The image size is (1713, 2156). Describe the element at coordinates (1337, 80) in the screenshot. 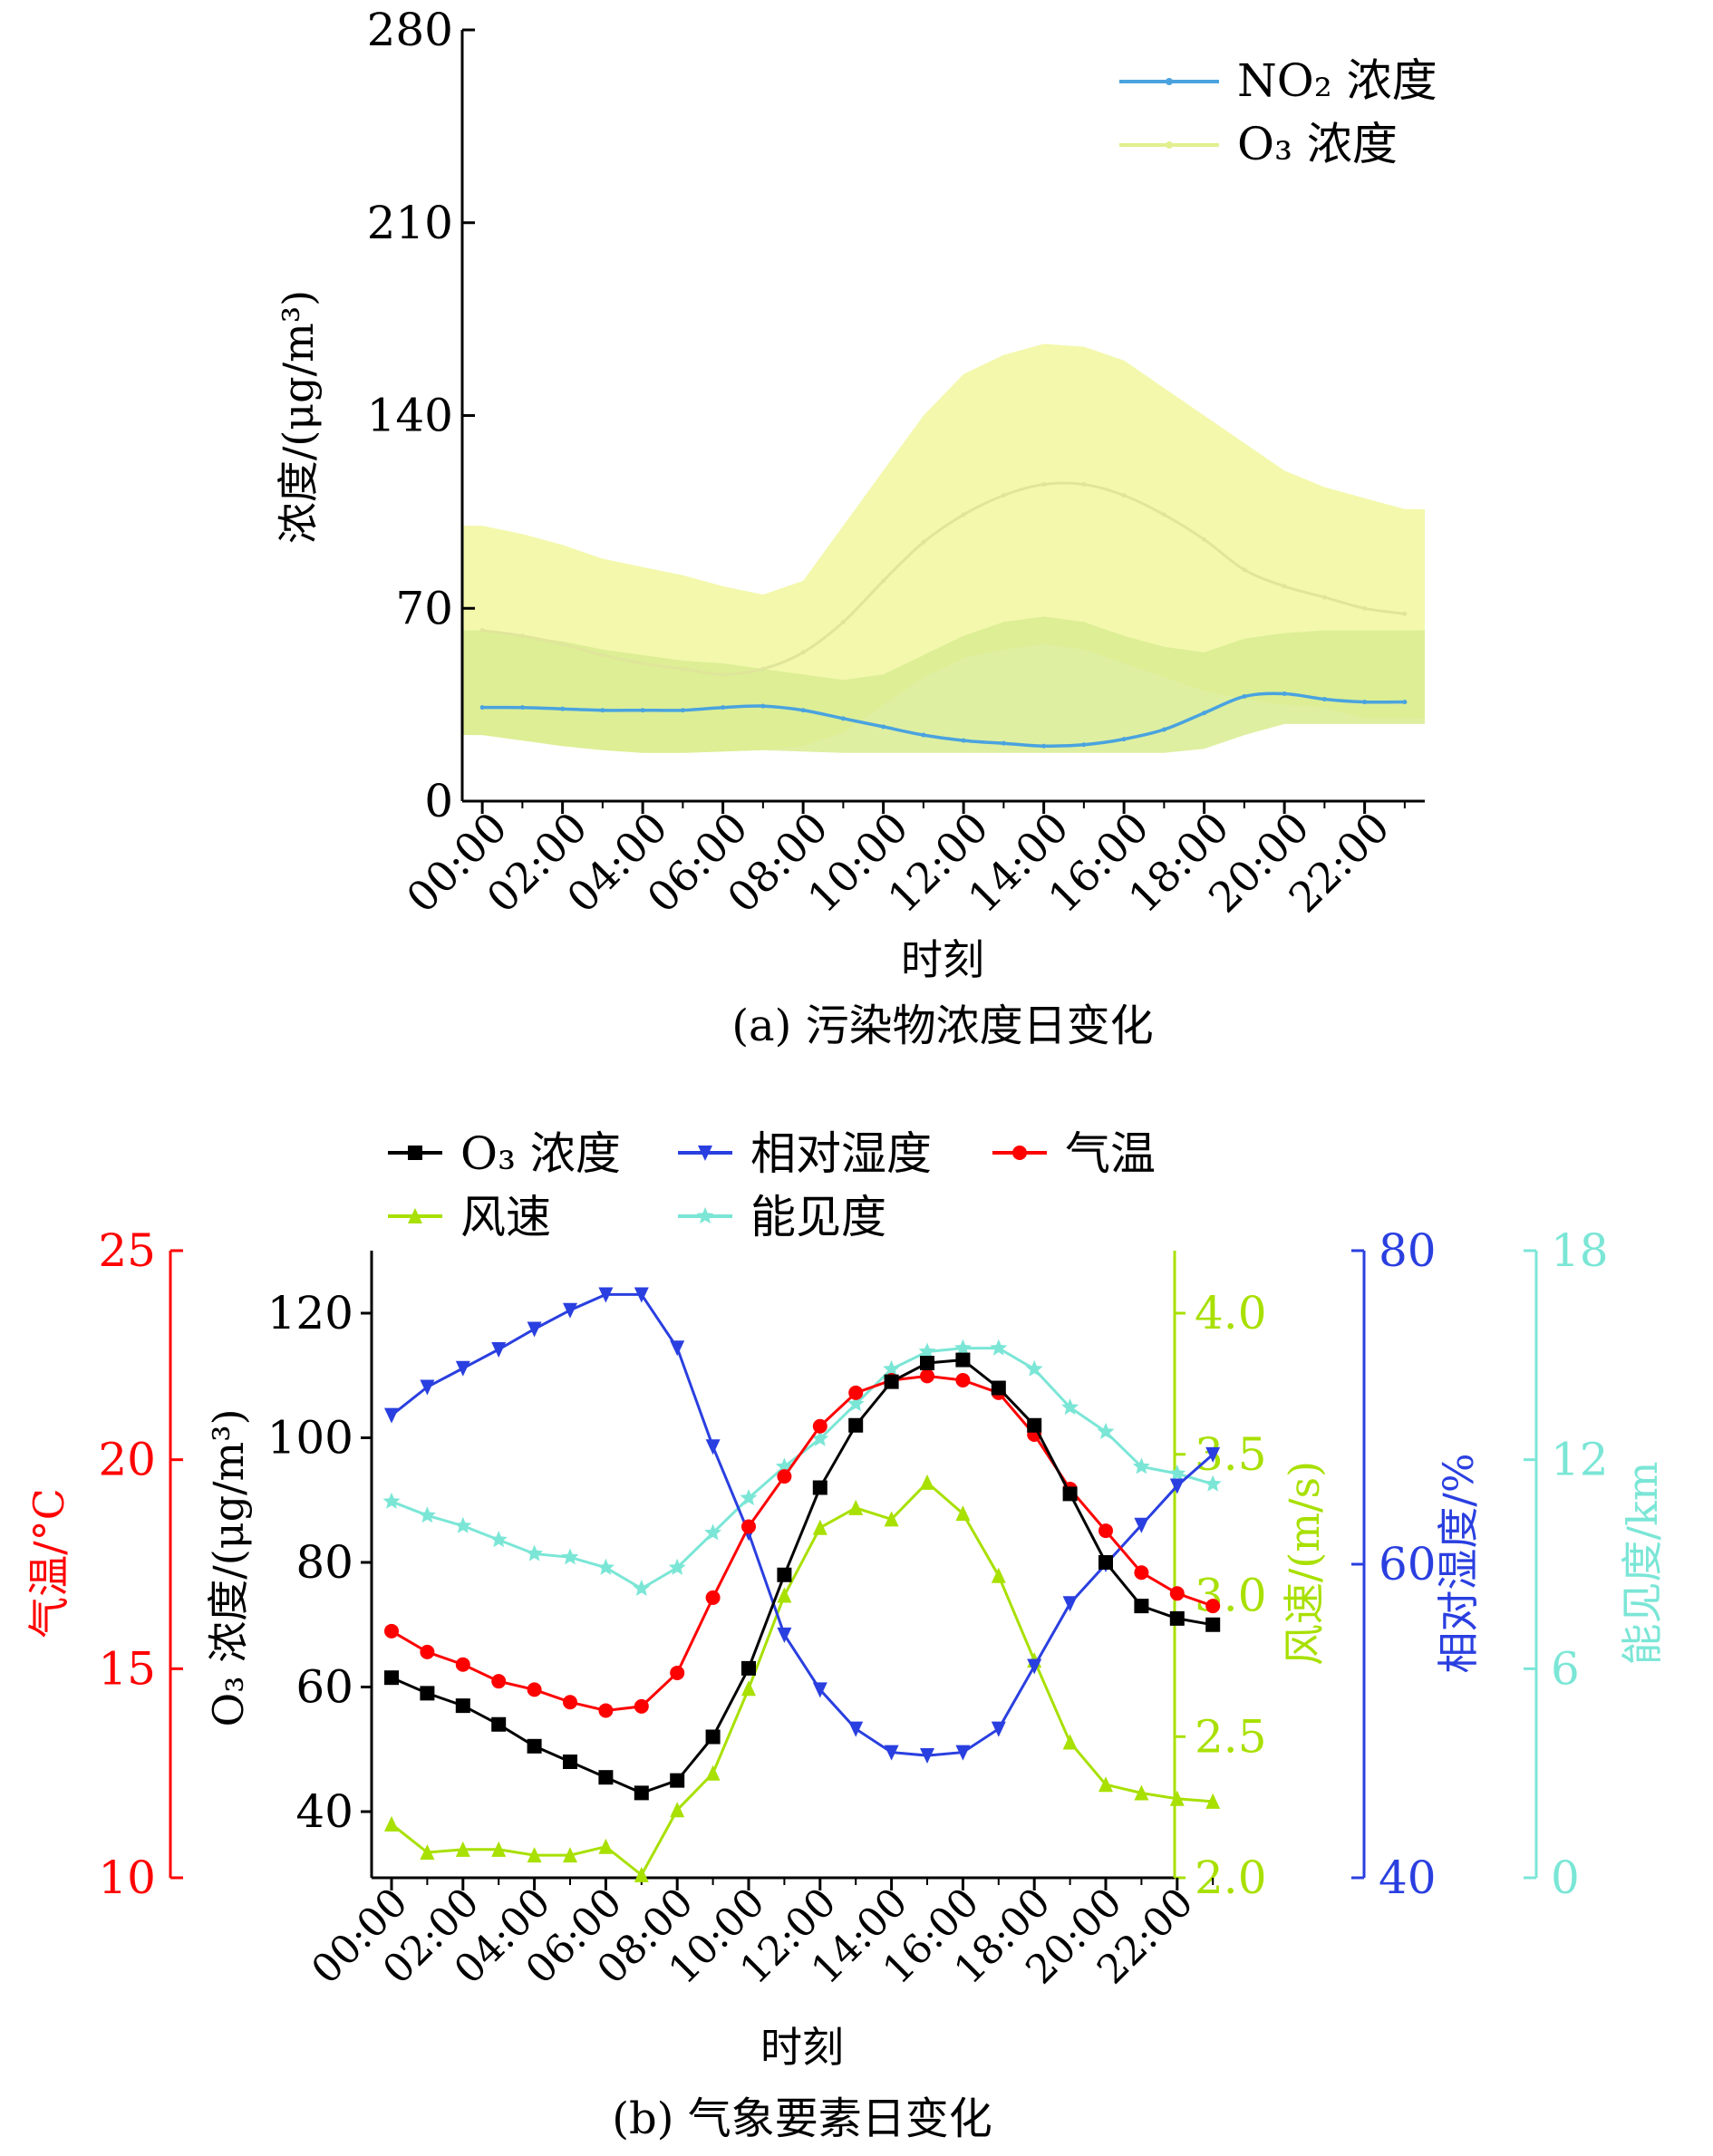

I see `legend-label-no-浓度: NO₂ 浓度` at that location.